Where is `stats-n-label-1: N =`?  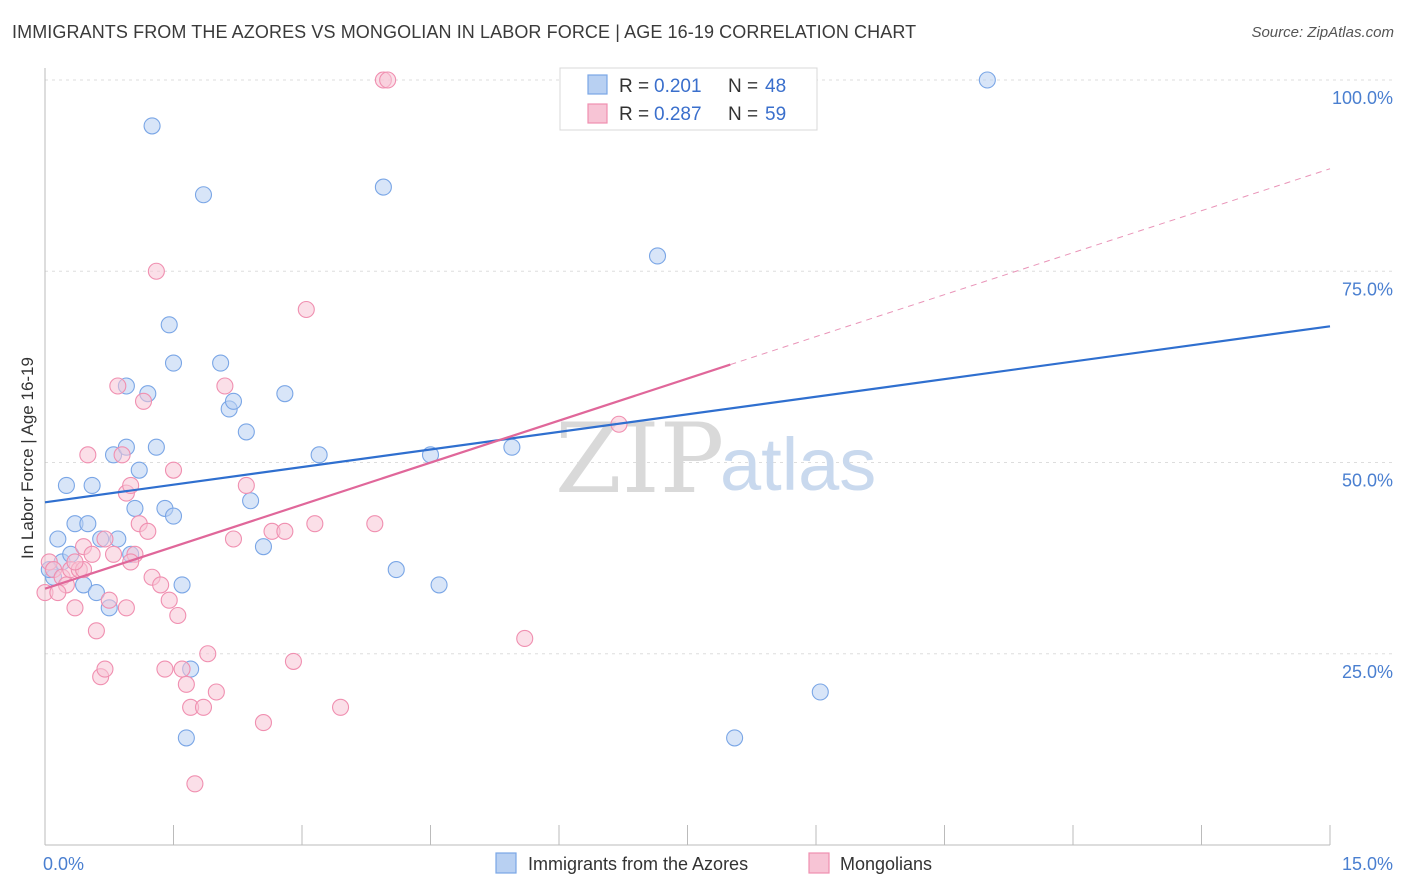
stats-n-label-1: N = is located at coordinates (743, 86).